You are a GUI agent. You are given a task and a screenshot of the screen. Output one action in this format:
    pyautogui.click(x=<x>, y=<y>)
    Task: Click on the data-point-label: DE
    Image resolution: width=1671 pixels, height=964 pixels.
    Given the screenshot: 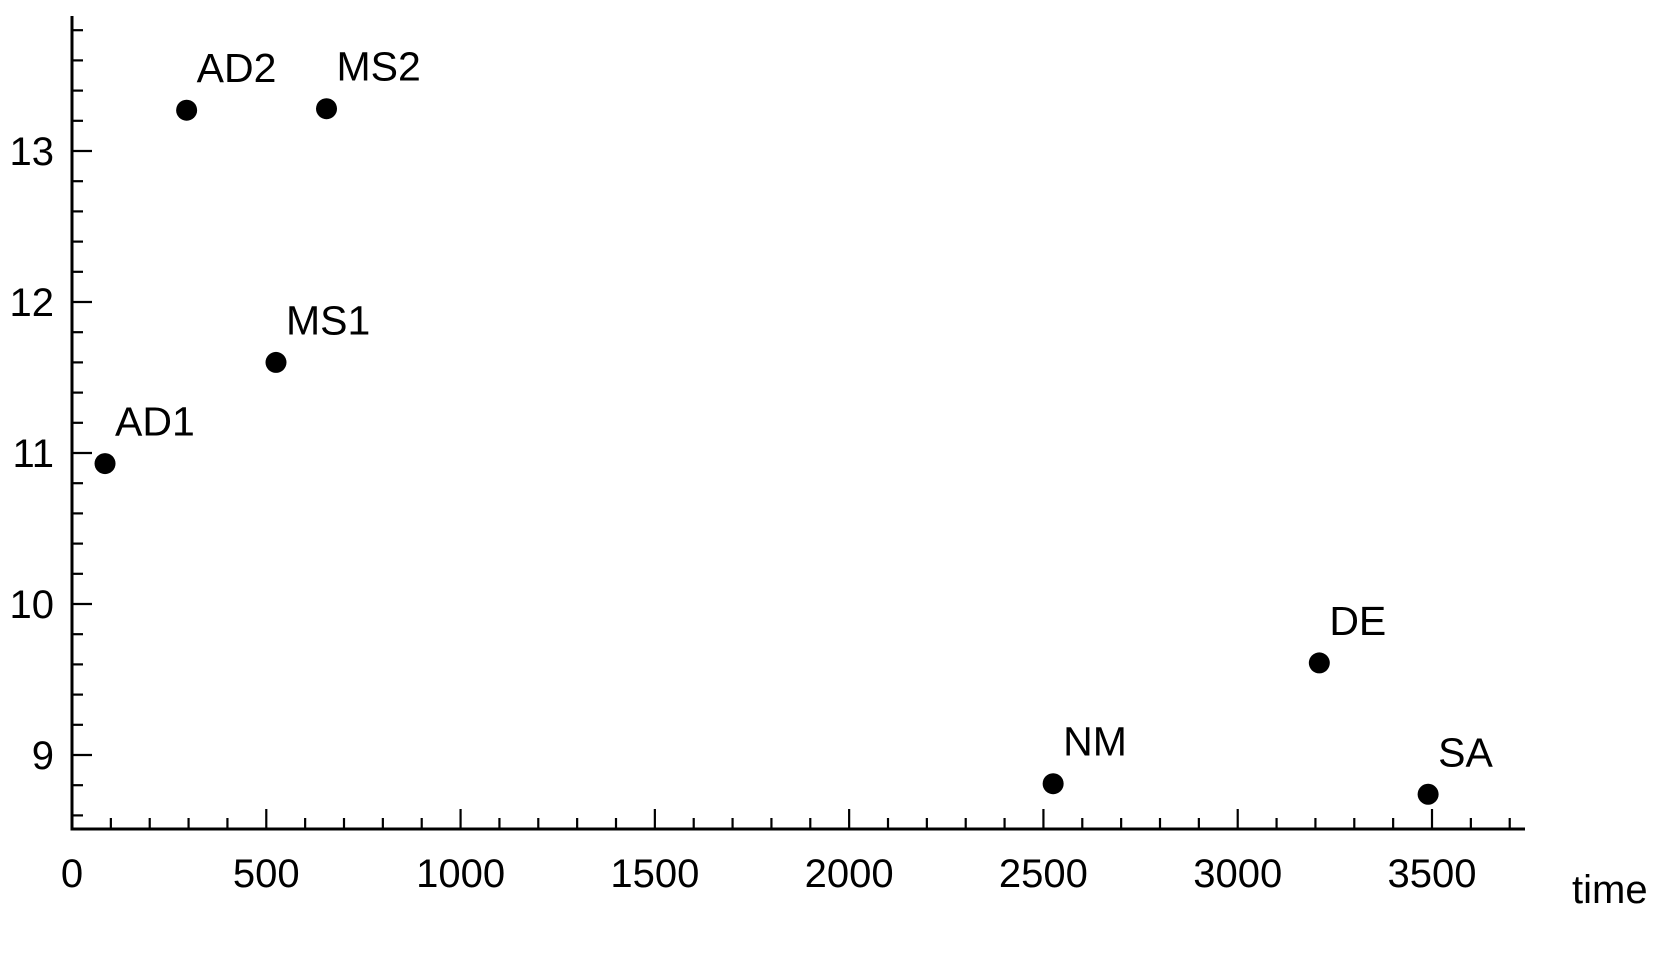 What is the action you would take?
    pyautogui.click(x=1357, y=621)
    